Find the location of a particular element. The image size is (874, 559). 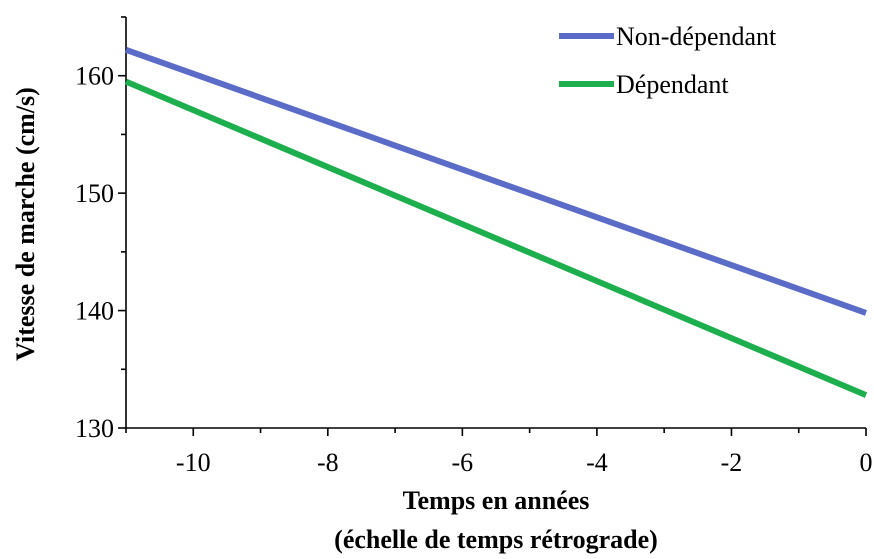

x-tick-label: -8 is located at coordinates (328, 462).